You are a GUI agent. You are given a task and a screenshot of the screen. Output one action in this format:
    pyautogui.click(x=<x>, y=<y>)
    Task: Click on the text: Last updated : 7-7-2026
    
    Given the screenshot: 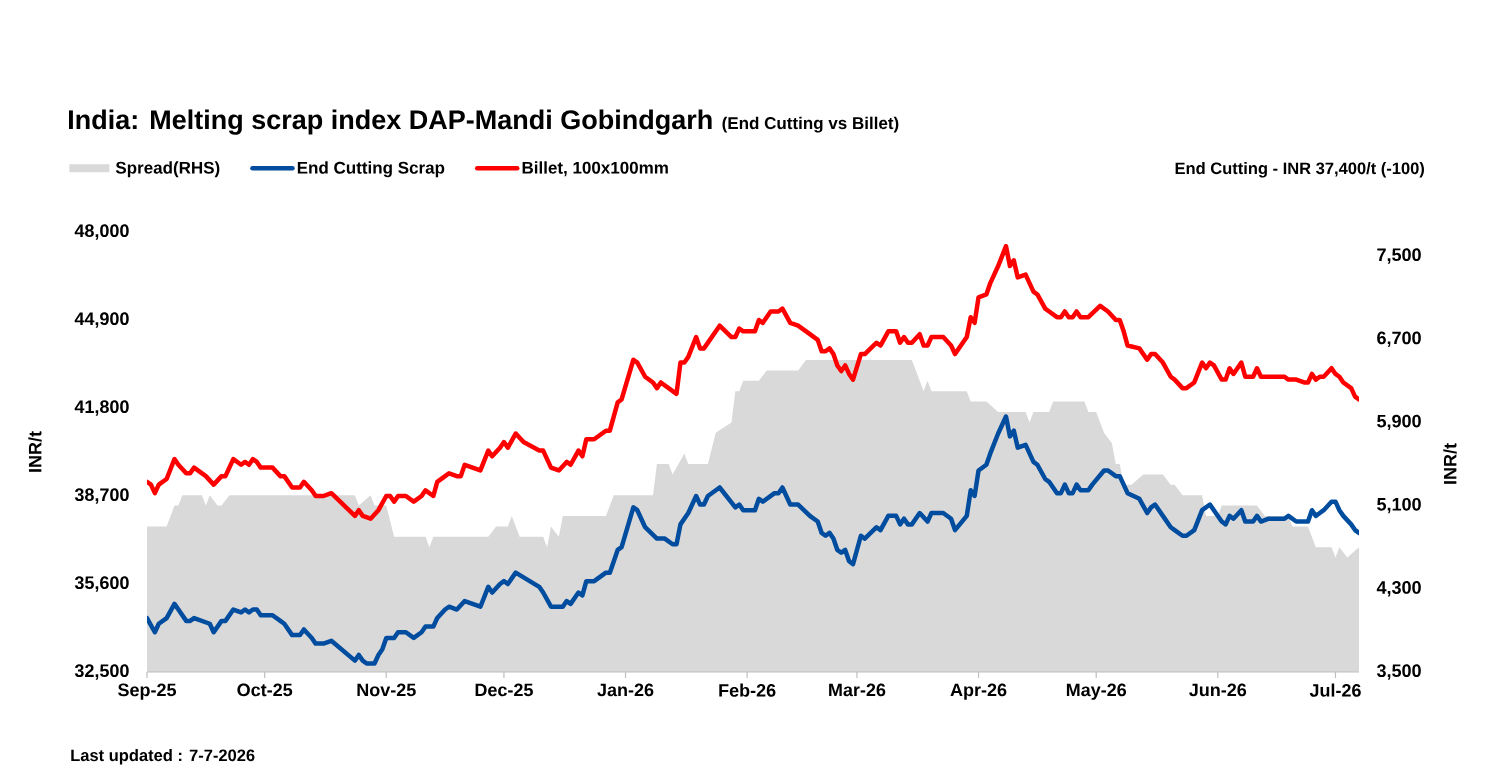 What is the action you would take?
    pyautogui.click(x=163, y=757)
    